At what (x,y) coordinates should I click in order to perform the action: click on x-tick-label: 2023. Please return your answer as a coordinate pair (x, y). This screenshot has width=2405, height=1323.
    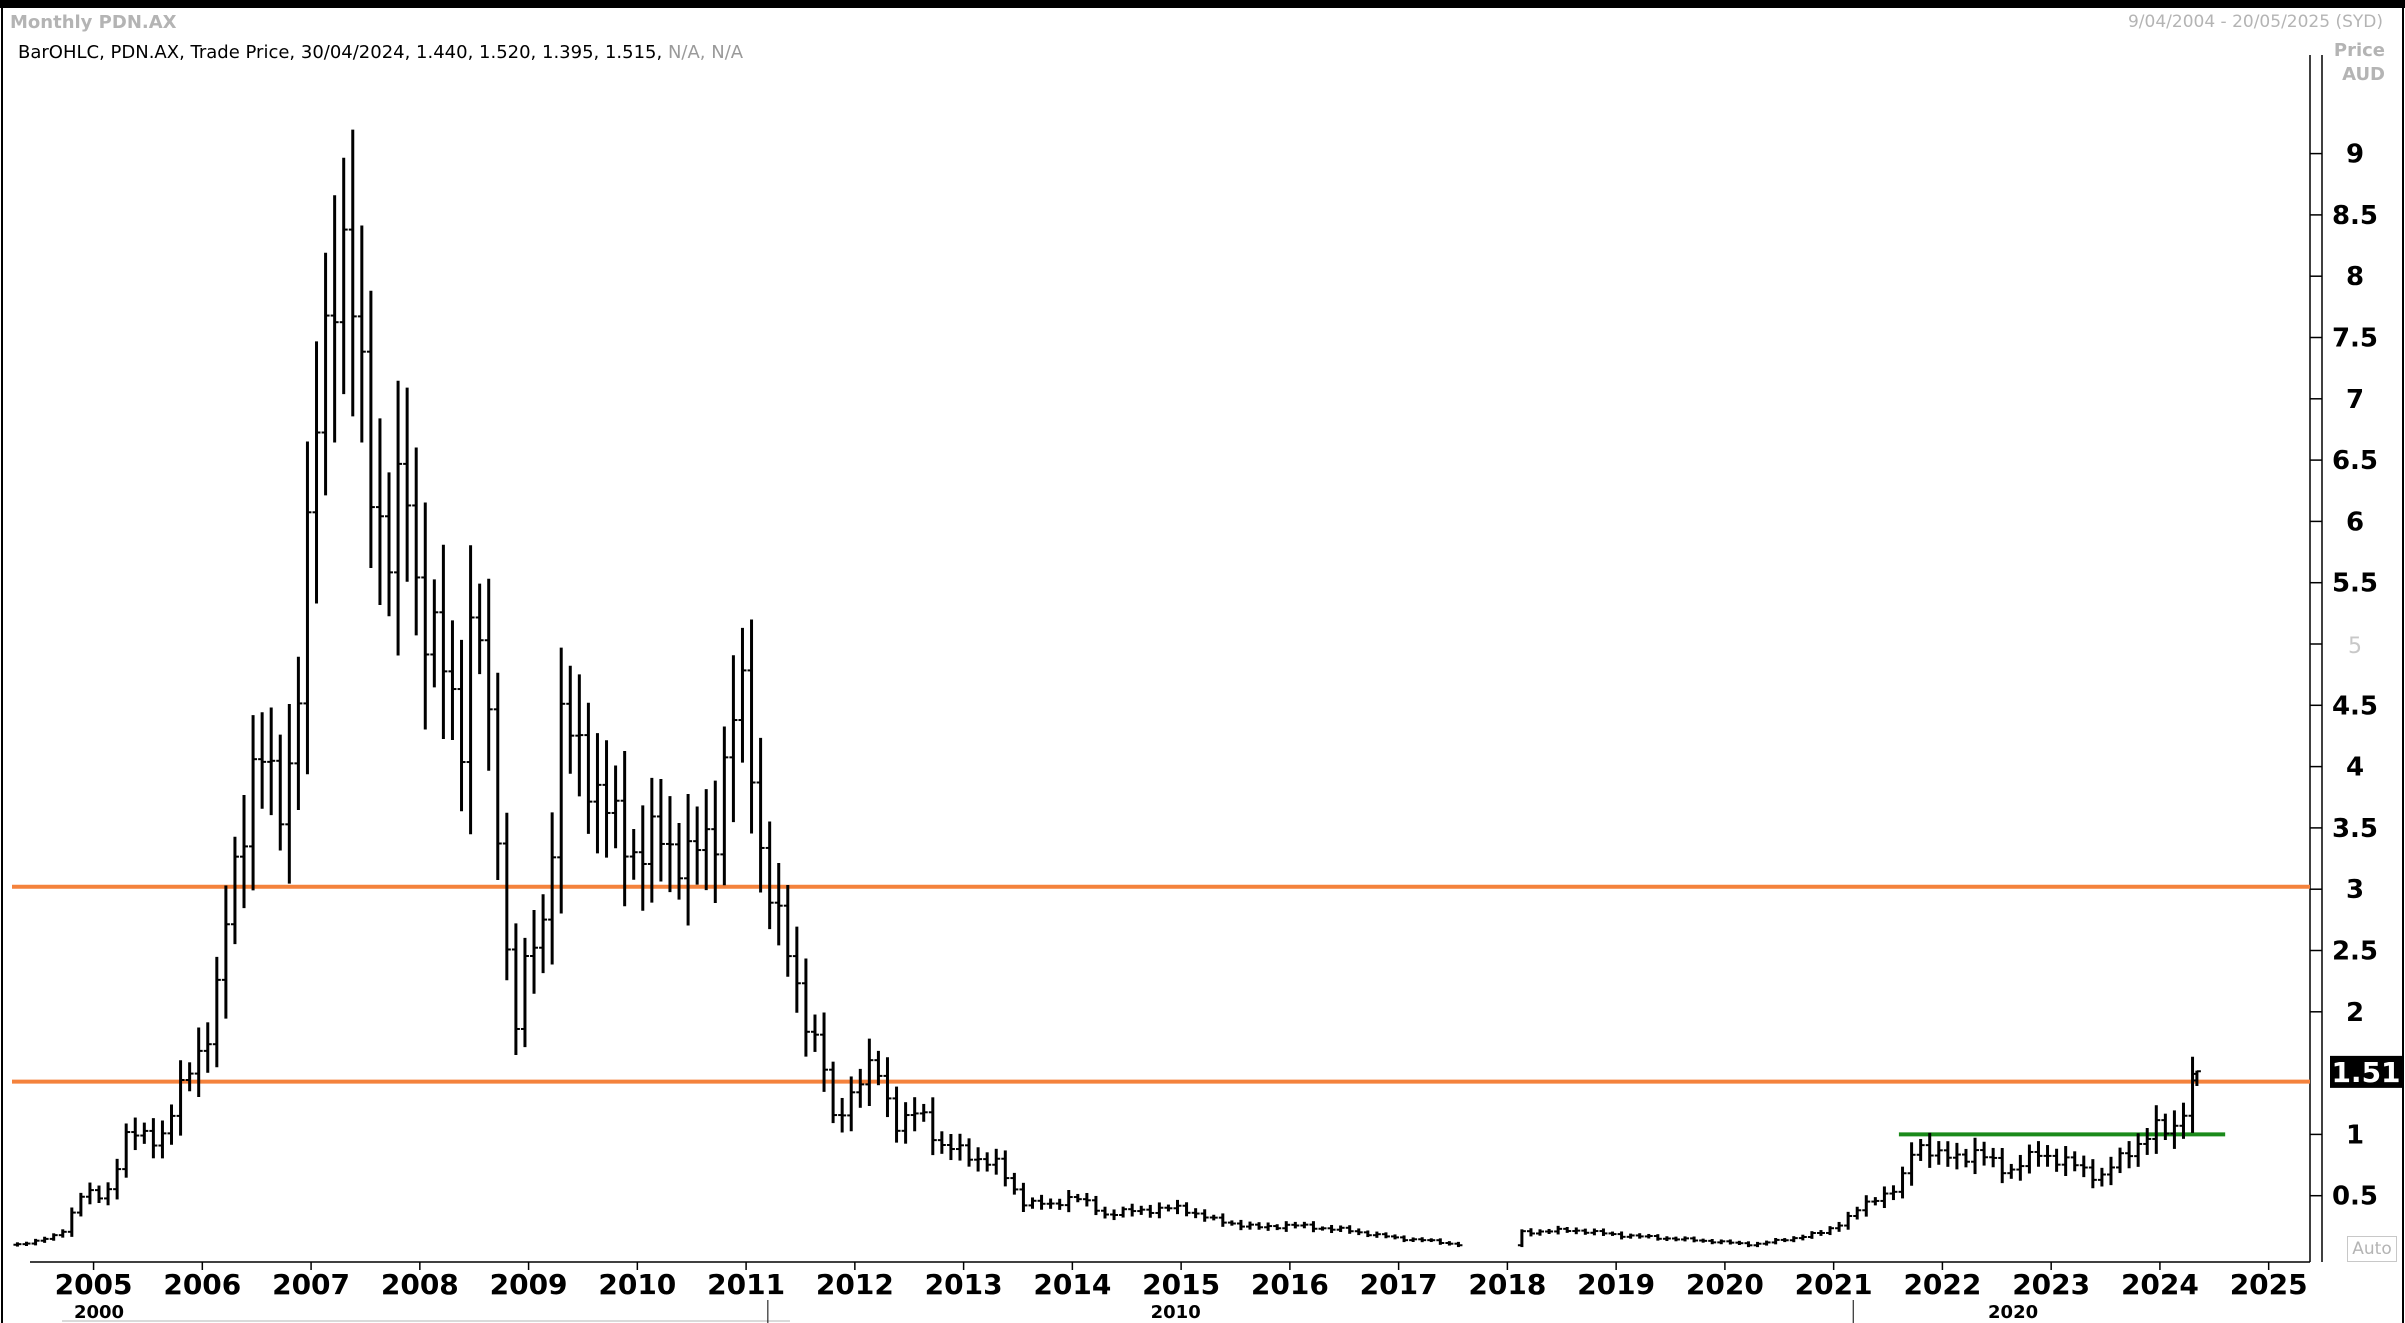
    Looking at the image, I should click on (2051, 1284).